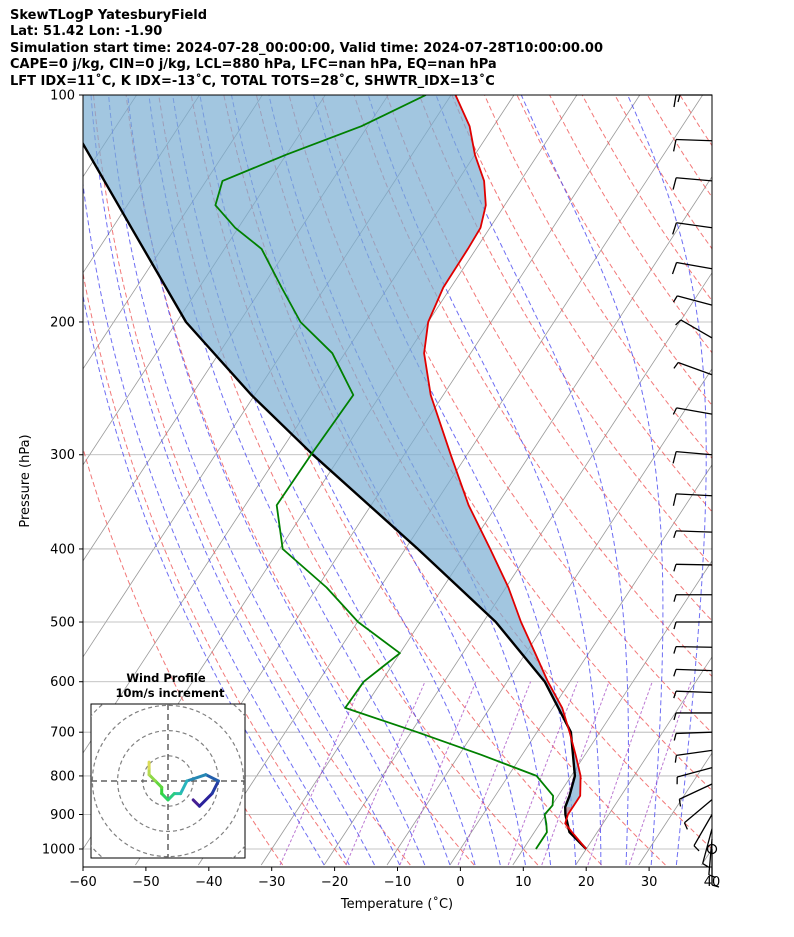 Image resolution: width=794 pixels, height=937 pixels. I want to click on inset-title: Wind Profile, so click(166, 678).